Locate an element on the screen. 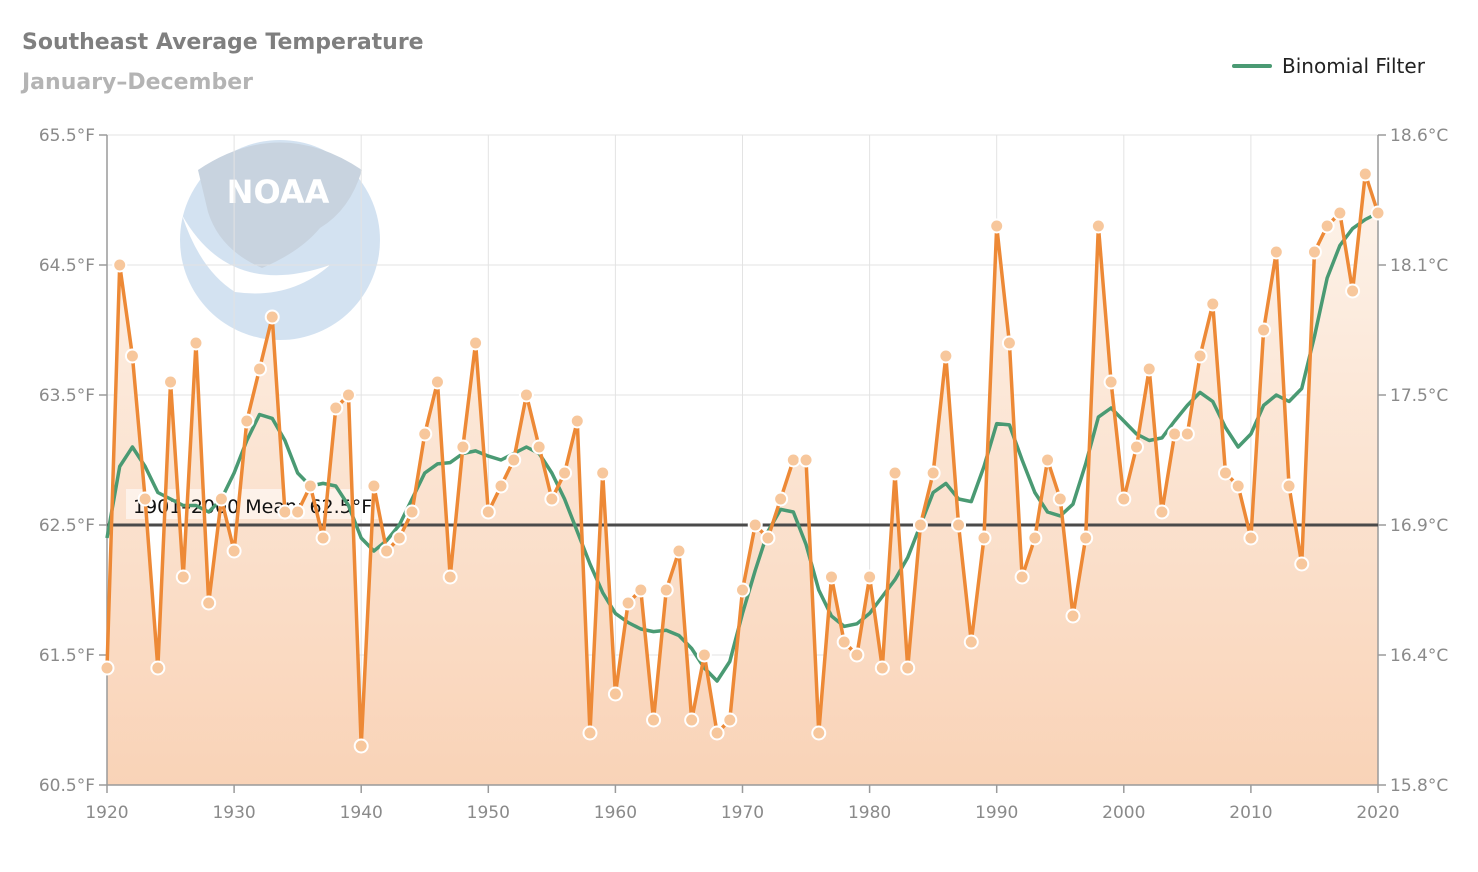 The width and height of the screenshot is (1478, 872). y-tick-label-left: 61.5°F is located at coordinates (67, 656).